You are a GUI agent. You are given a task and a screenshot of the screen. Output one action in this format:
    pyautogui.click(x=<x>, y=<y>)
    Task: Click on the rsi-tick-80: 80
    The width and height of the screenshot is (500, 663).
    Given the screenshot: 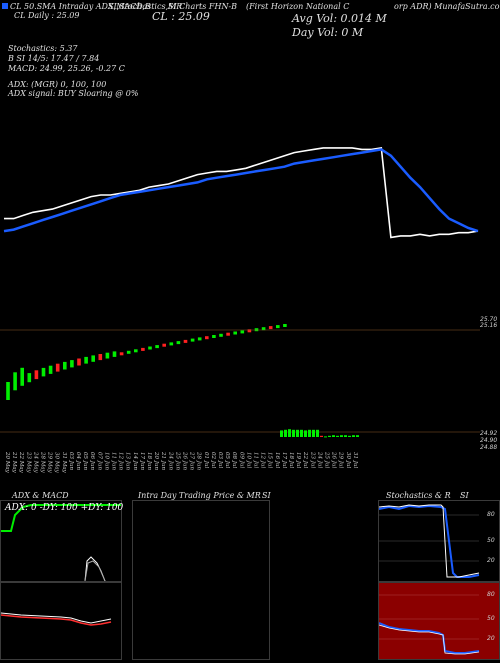 What is the action you would take?
    pyautogui.click(x=491, y=594)
    